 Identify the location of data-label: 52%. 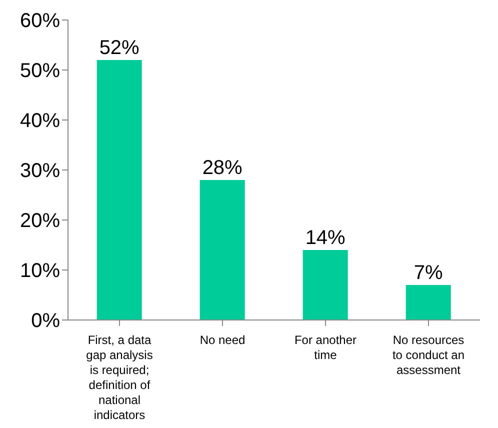
(119, 48).